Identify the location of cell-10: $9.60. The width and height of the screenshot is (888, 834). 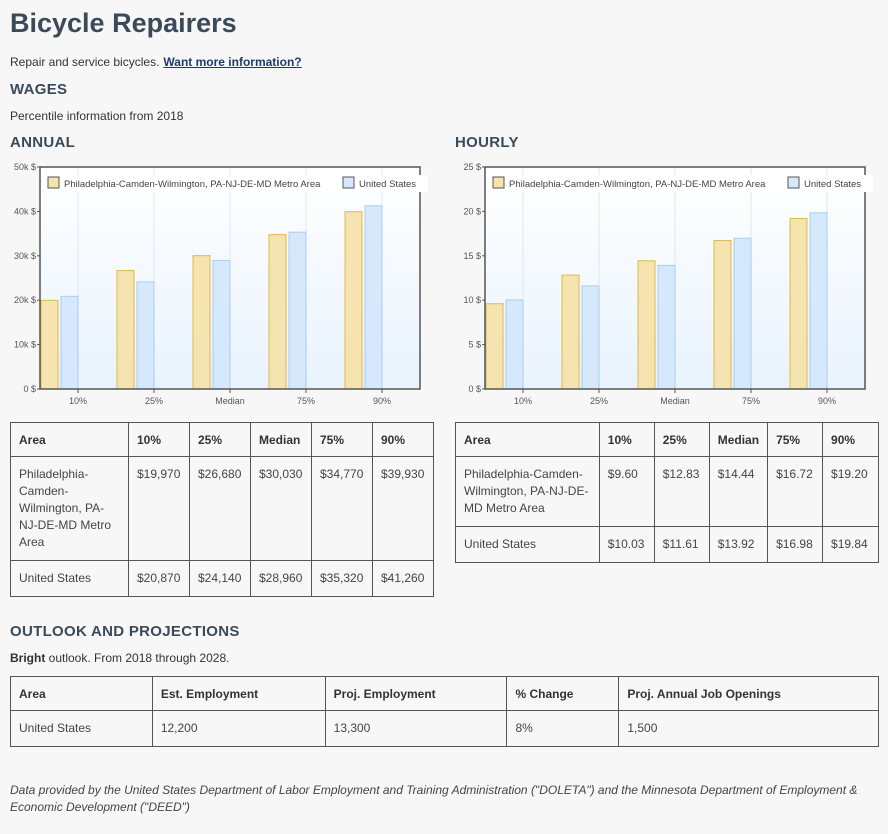
(626, 491).